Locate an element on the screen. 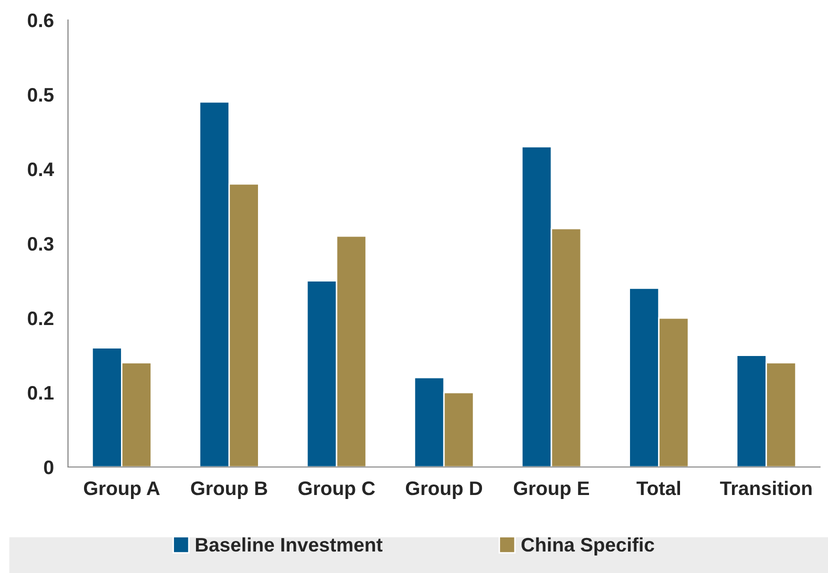 The height and width of the screenshot is (573, 828). legend-label: China Specific is located at coordinates (588, 546).